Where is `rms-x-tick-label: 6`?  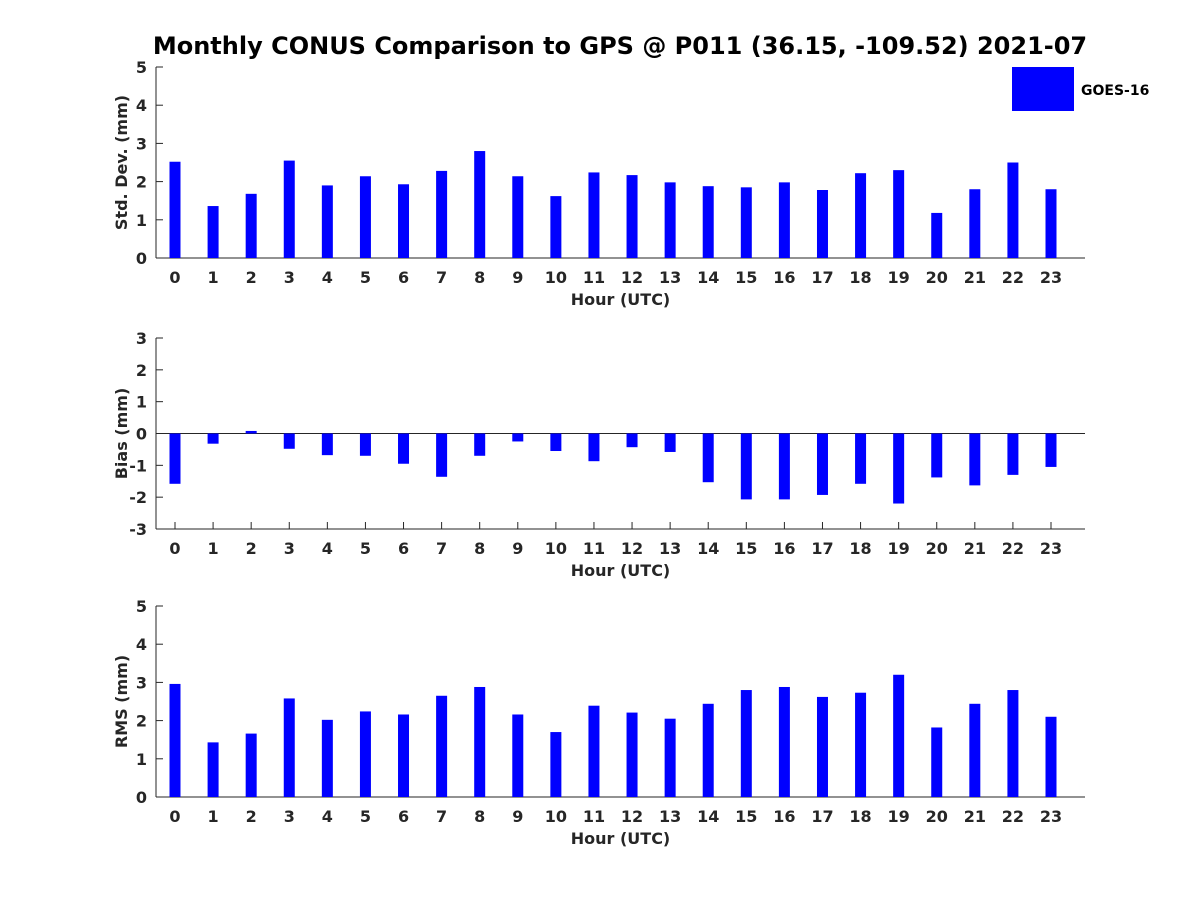 rms-x-tick-label: 6 is located at coordinates (403, 816).